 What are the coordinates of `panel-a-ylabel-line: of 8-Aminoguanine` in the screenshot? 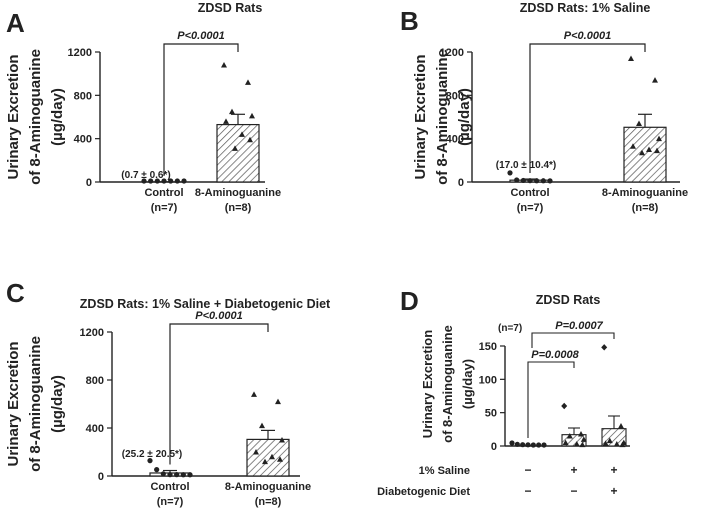 It's located at (35, 117).